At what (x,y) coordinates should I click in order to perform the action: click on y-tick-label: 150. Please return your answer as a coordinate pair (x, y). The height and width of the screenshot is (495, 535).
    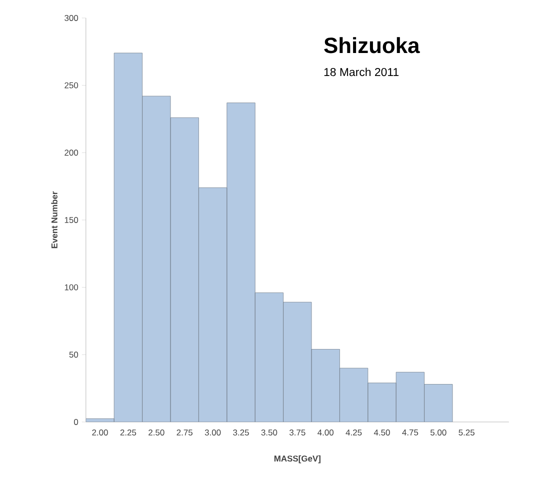
    Looking at the image, I should click on (71, 219).